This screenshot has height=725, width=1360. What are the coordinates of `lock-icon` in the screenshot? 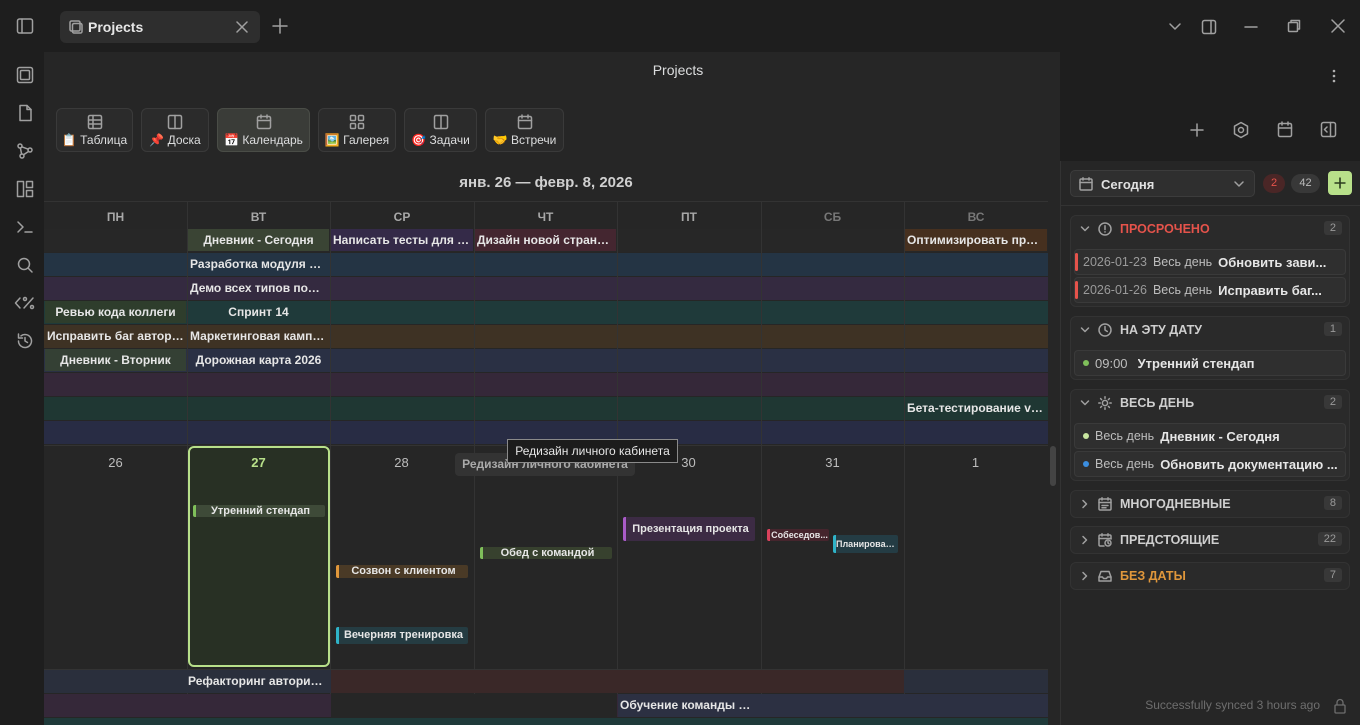 It's located at (1340, 706).